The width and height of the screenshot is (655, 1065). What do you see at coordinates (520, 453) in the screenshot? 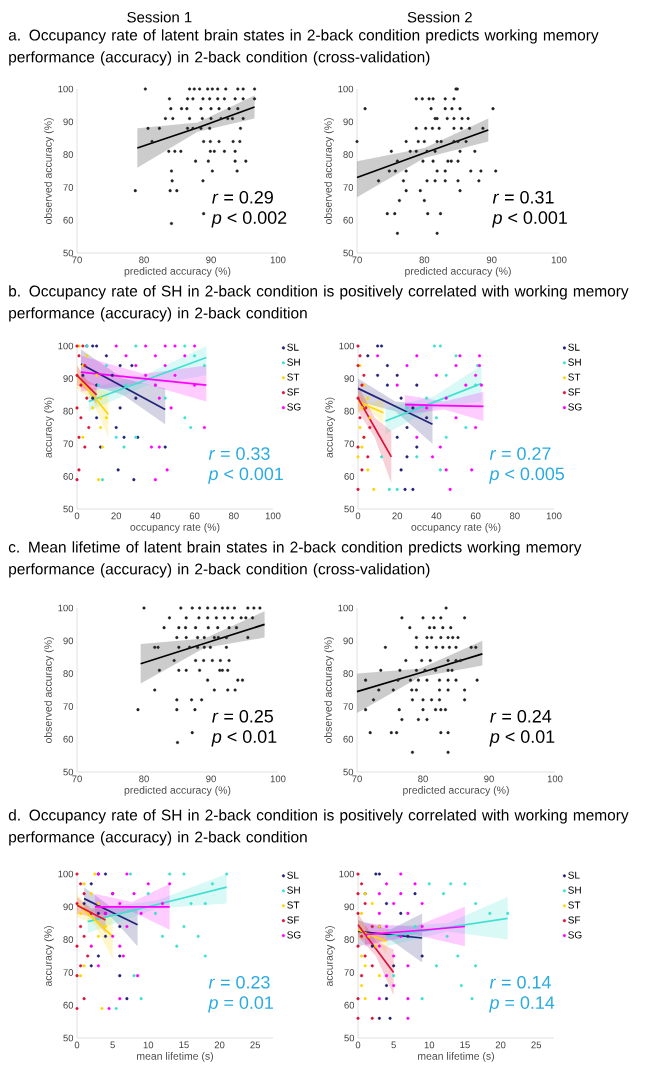
I see `annotation: r = 0.27` at bounding box center [520, 453].